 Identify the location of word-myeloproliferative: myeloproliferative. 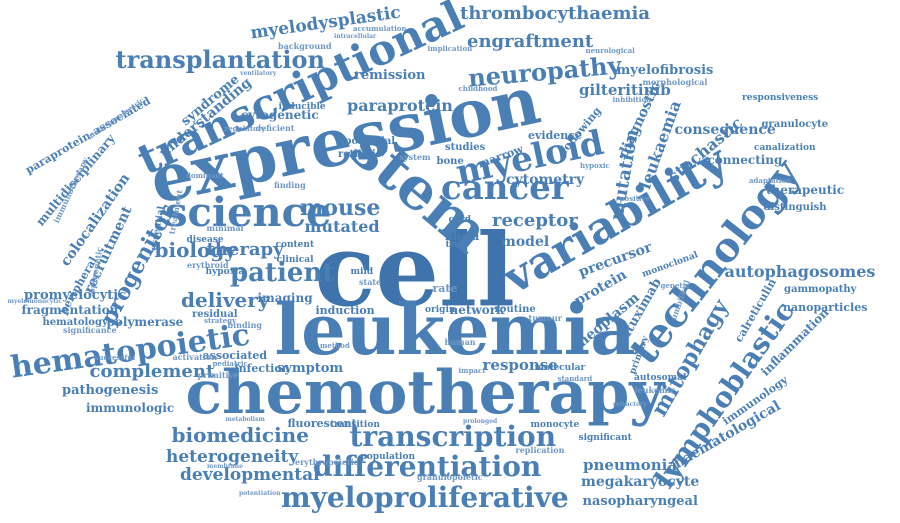
(425, 497).